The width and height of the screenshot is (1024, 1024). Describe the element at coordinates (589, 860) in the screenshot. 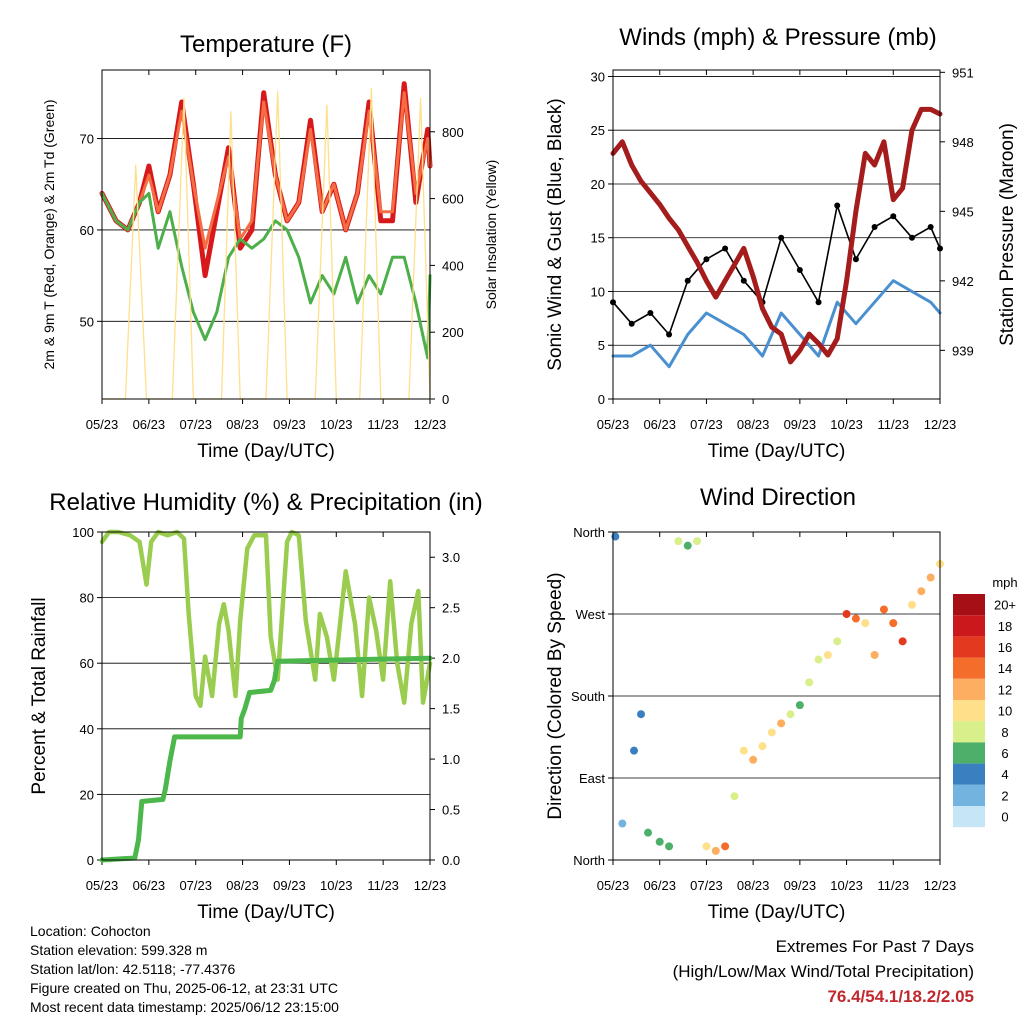

I see `y-tick-label: North` at that location.